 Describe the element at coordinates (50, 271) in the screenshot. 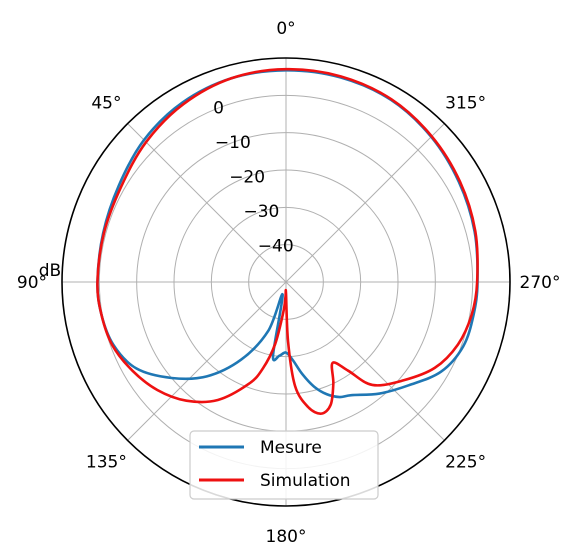

I see `r-axis-label: dB` at that location.